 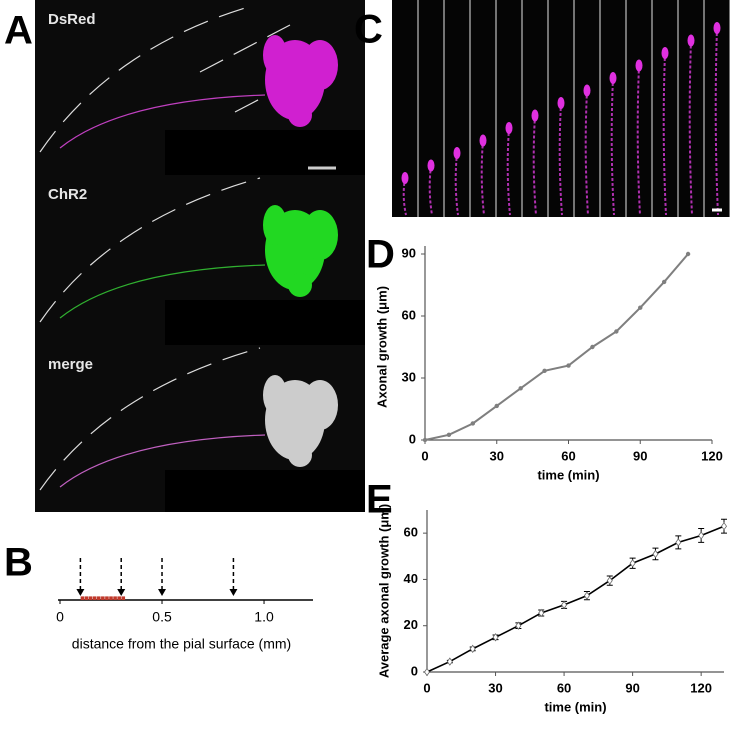 What do you see at coordinates (409, 252) in the screenshot?
I see `y-tick-label: 90` at bounding box center [409, 252].